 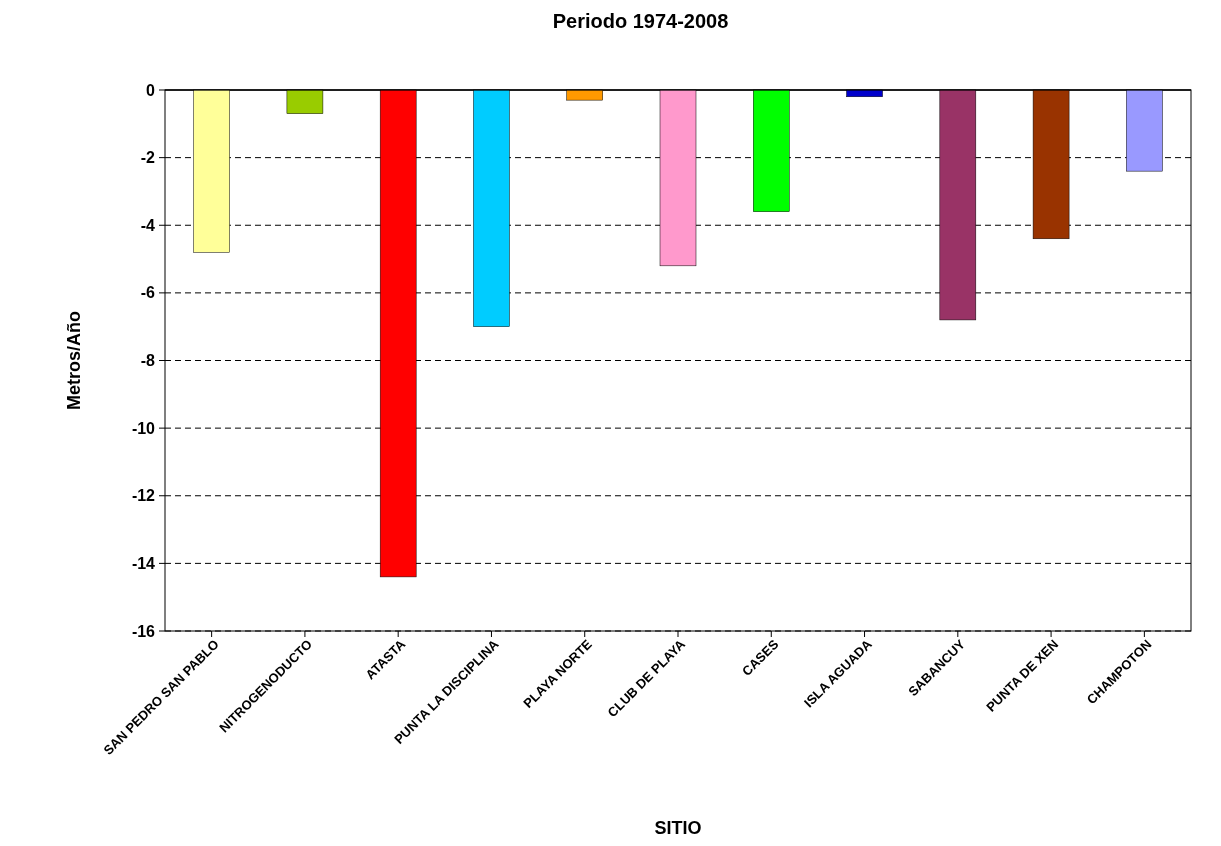 What do you see at coordinates (143, 428) in the screenshot?
I see `y-tick-label: -10` at bounding box center [143, 428].